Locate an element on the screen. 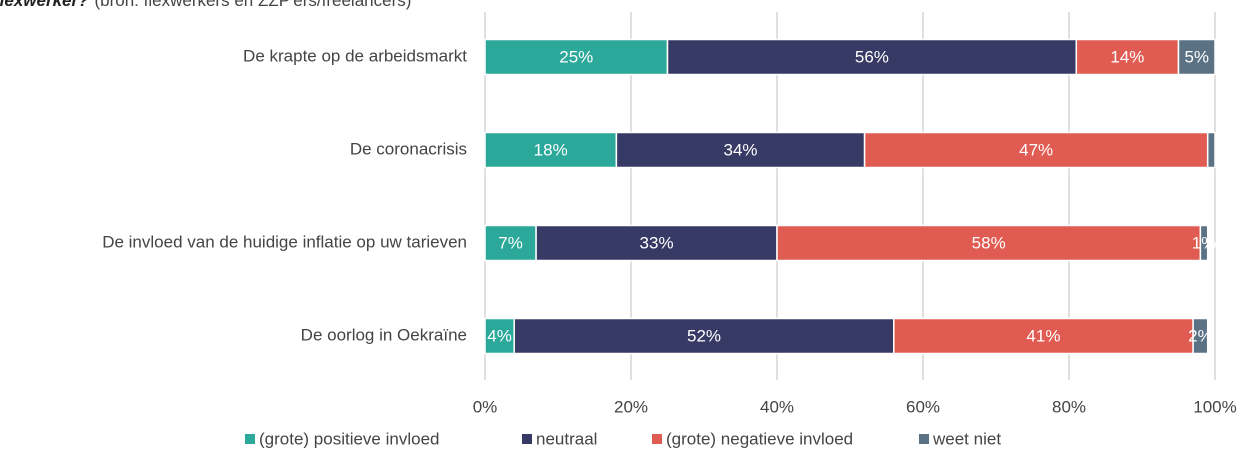 This screenshot has height=450, width=1245. x-tick-label: 80% is located at coordinates (1069, 406).